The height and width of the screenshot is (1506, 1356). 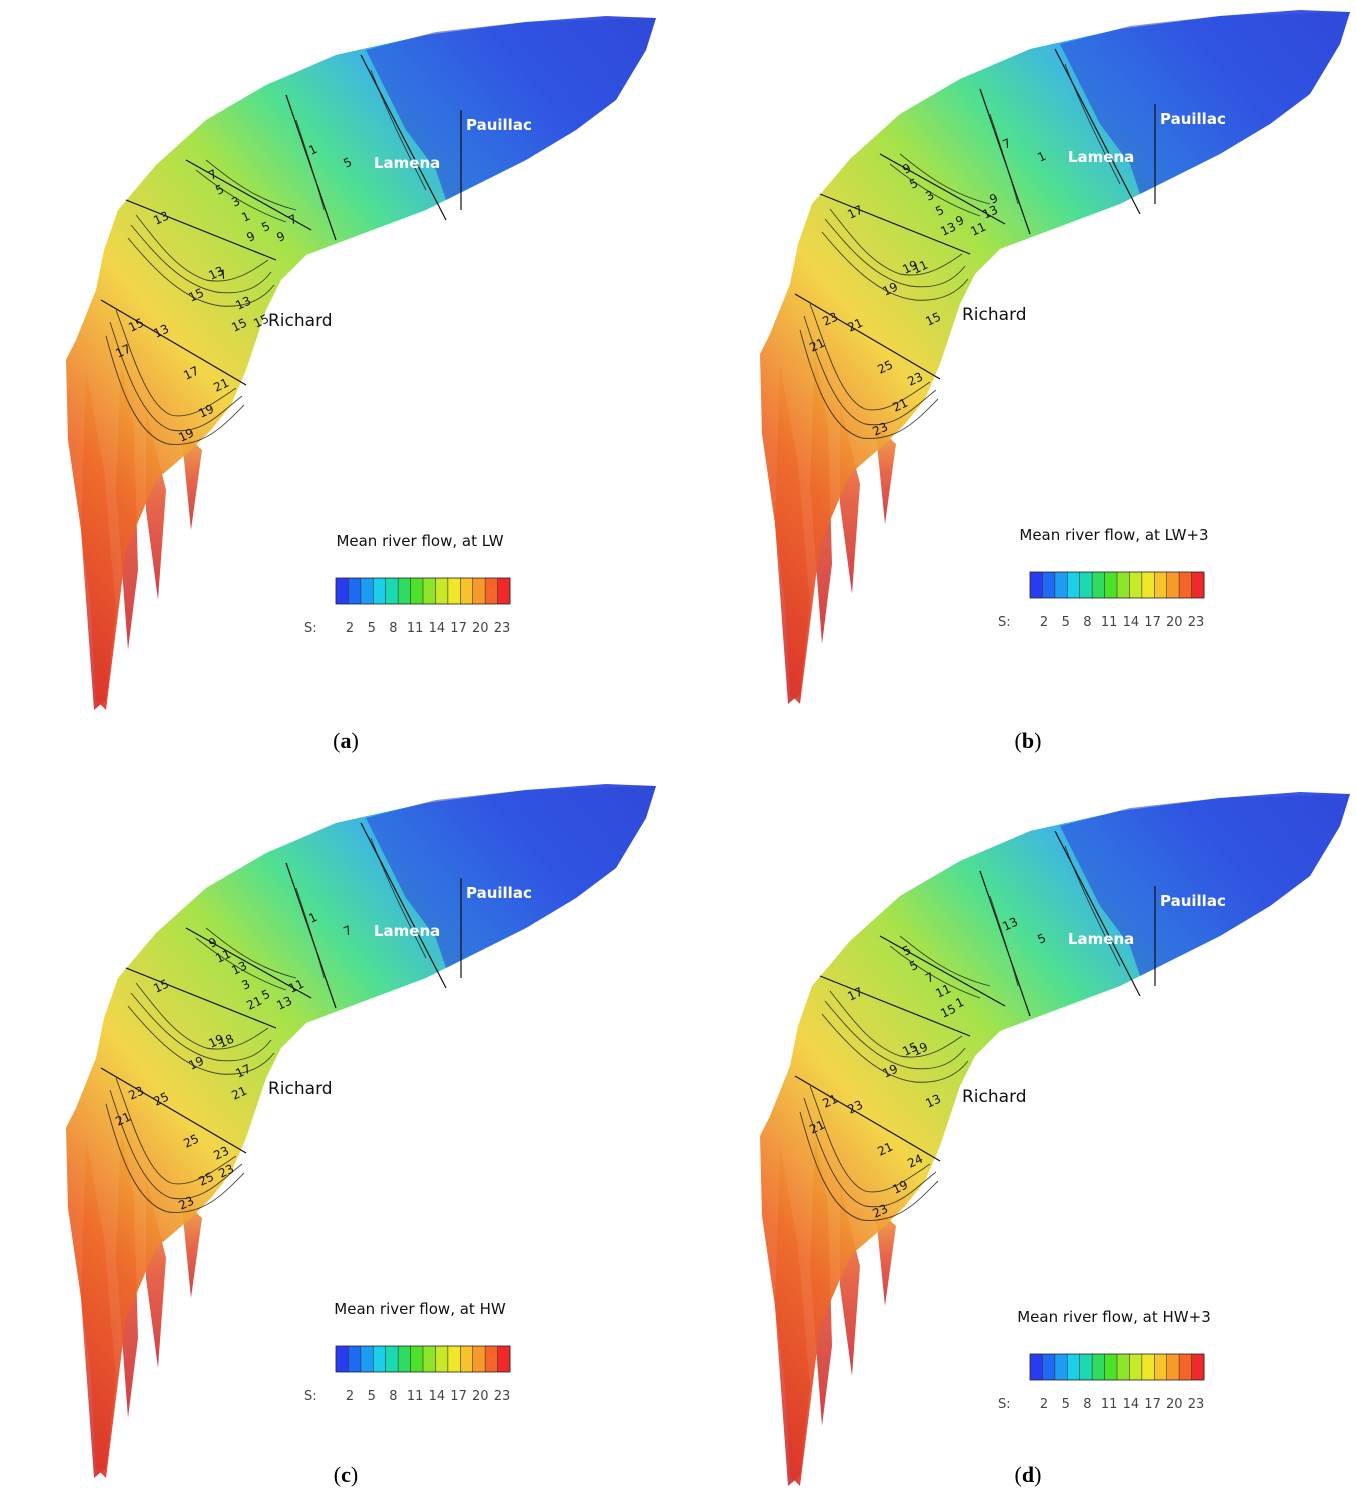 I want to click on caption-label: b, so click(x=1028, y=740).